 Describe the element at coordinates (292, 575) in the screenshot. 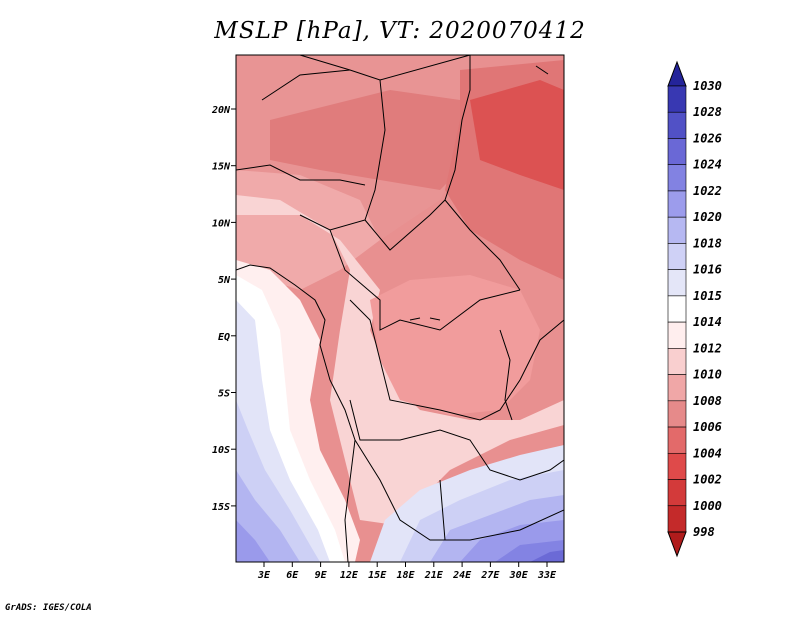

I see `lon-label: 6E` at that location.